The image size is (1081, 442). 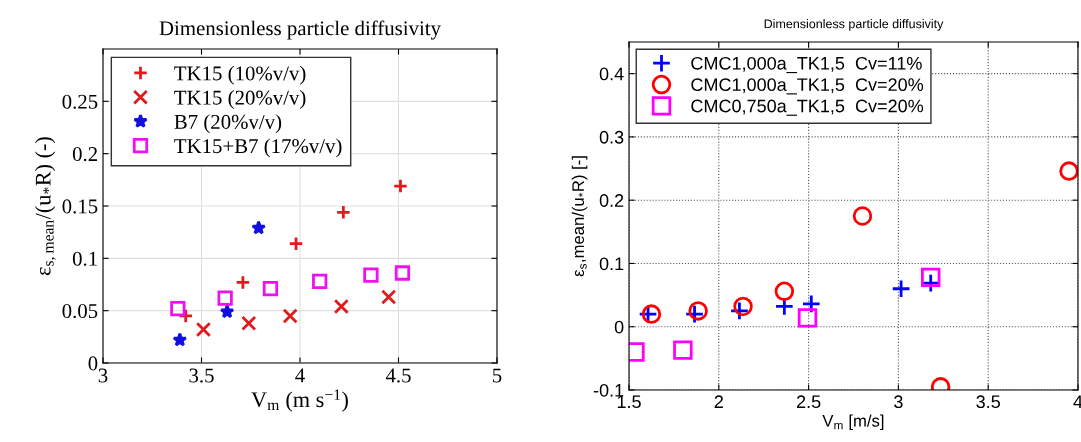 I want to click on x-tick-label: 1.5, so click(x=629, y=402).